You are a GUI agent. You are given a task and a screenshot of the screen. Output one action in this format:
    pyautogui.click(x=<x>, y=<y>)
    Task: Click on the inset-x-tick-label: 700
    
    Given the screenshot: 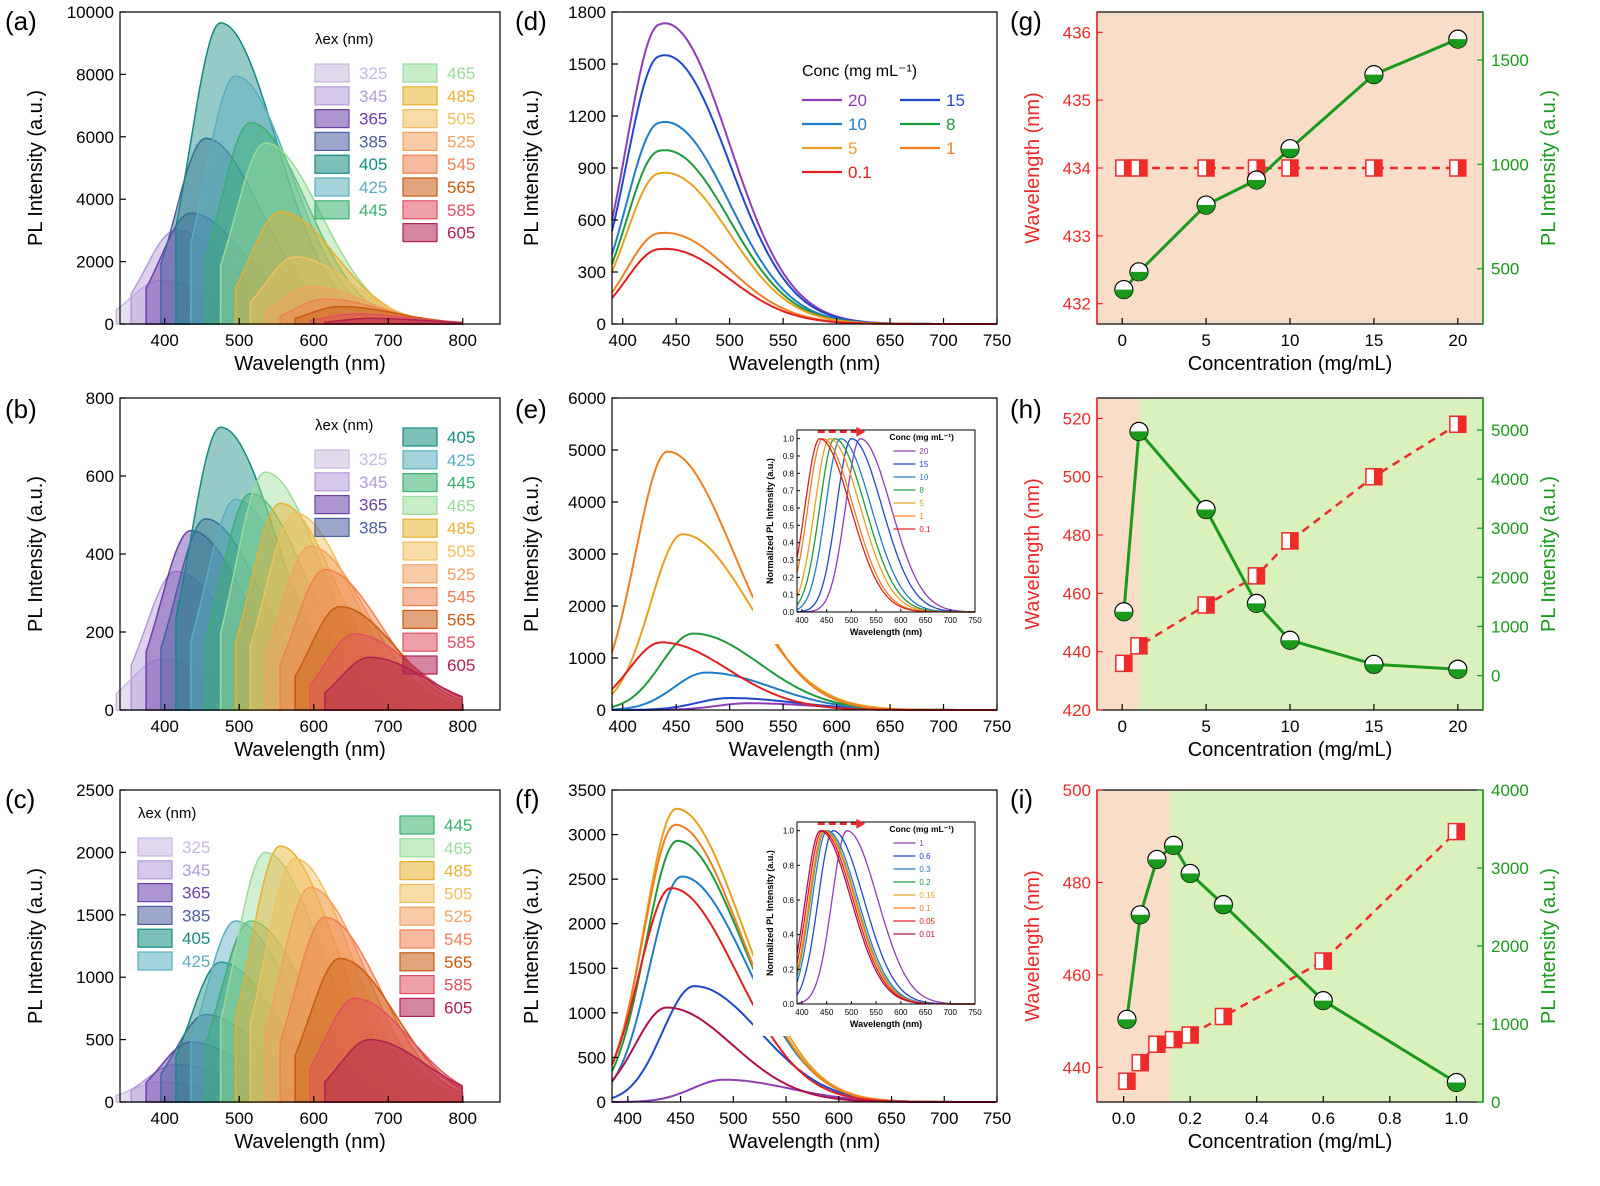 What is the action you would take?
    pyautogui.click(x=951, y=1012)
    